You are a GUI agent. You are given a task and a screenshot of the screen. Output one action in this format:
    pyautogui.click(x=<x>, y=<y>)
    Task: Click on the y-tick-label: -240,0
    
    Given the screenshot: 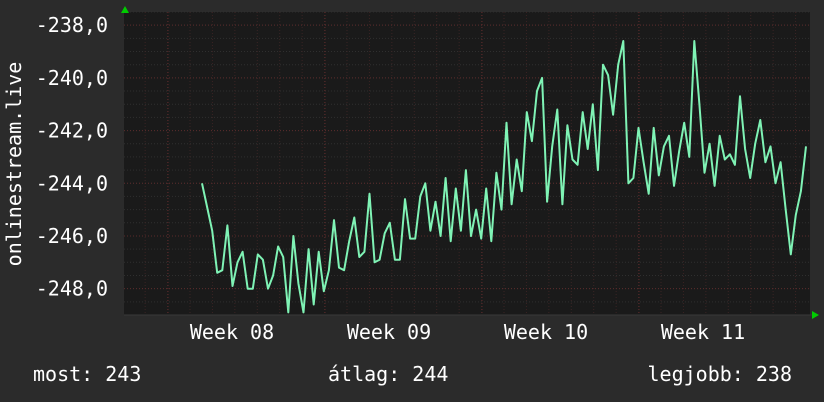 What is the action you would take?
    pyautogui.click(x=72, y=78)
    